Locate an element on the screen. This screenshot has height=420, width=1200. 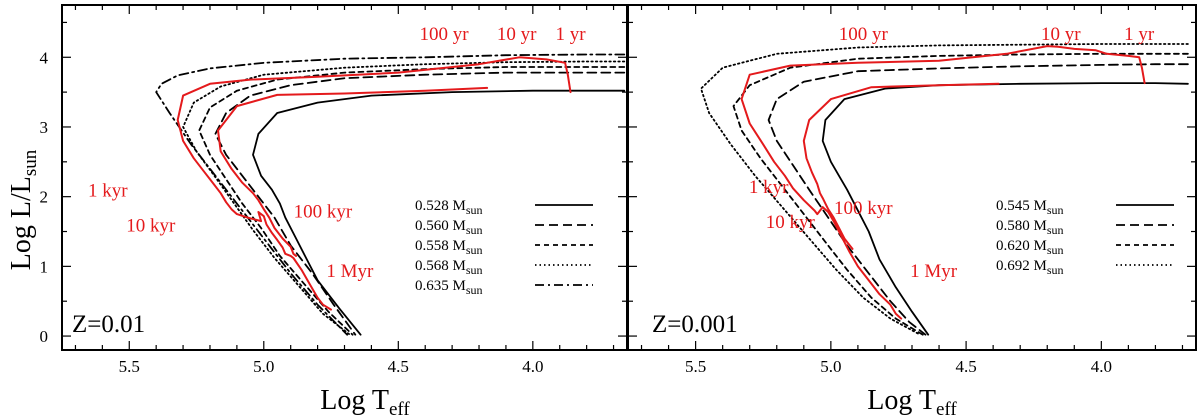
legend-entry-mass: 0.620 M is located at coordinates (1021, 246).